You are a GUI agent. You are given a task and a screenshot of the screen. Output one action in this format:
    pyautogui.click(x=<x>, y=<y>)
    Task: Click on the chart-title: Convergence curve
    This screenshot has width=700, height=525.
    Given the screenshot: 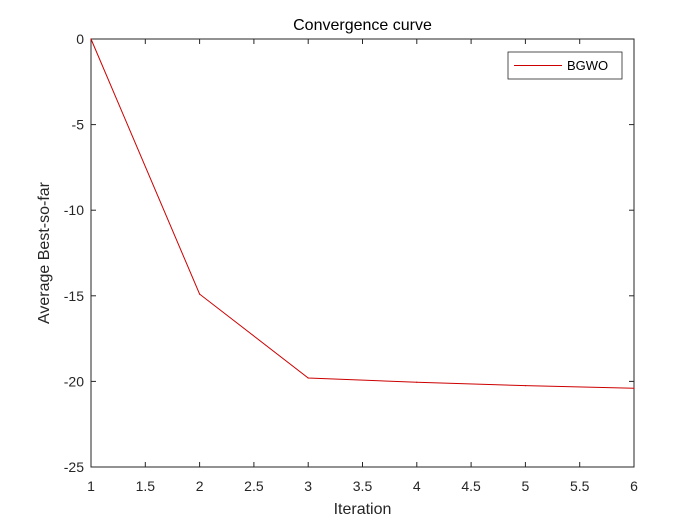 What is the action you would take?
    pyautogui.click(x=362, y=25)
    